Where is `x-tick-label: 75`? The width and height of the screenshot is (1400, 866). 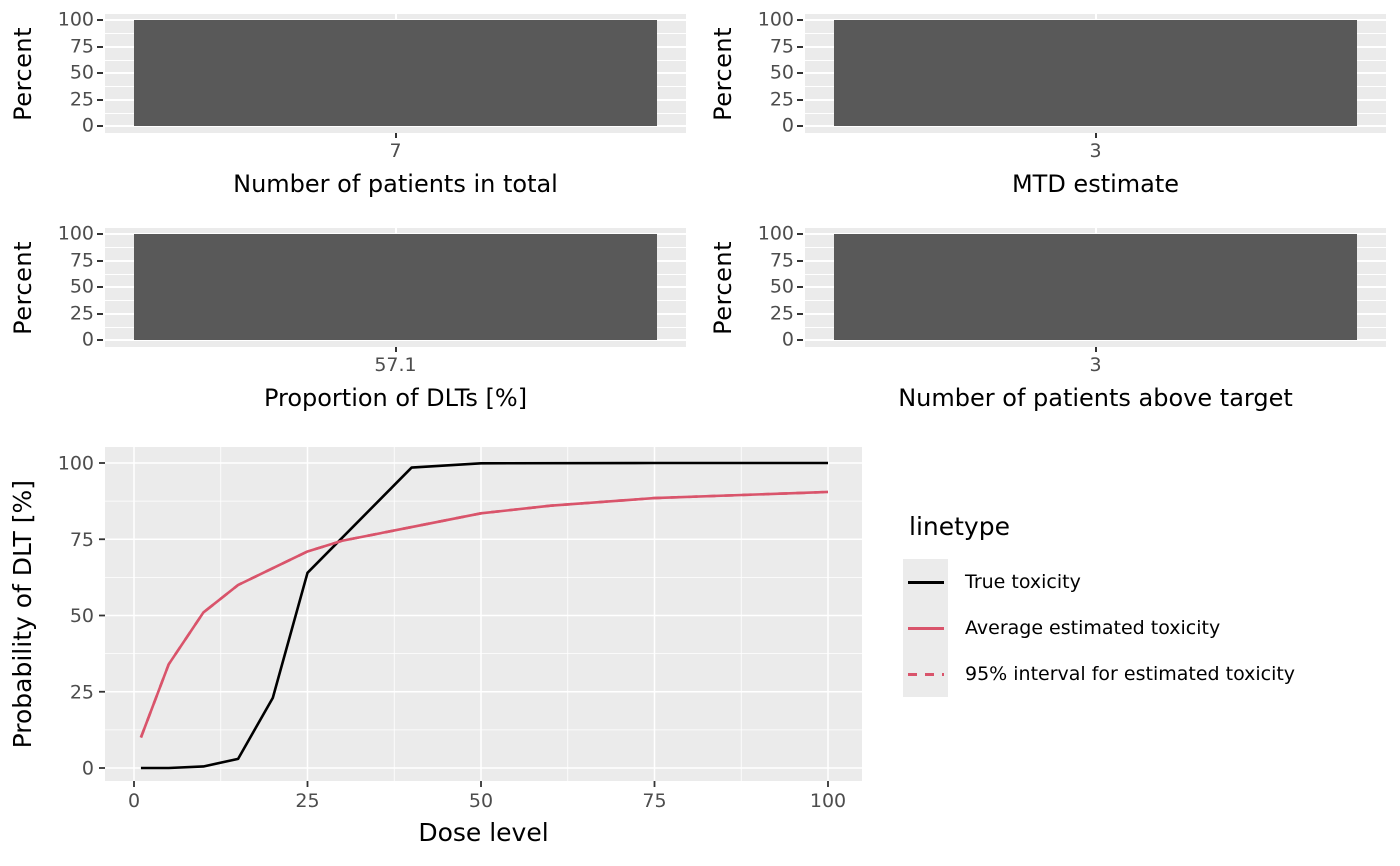 x-tick-label: 75 is located at coordinates (654, 801).